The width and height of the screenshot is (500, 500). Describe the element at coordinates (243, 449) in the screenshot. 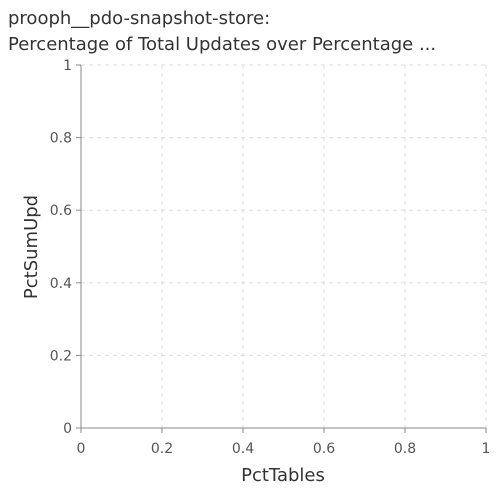

I see `x-tick-label: 0.4` at that location.